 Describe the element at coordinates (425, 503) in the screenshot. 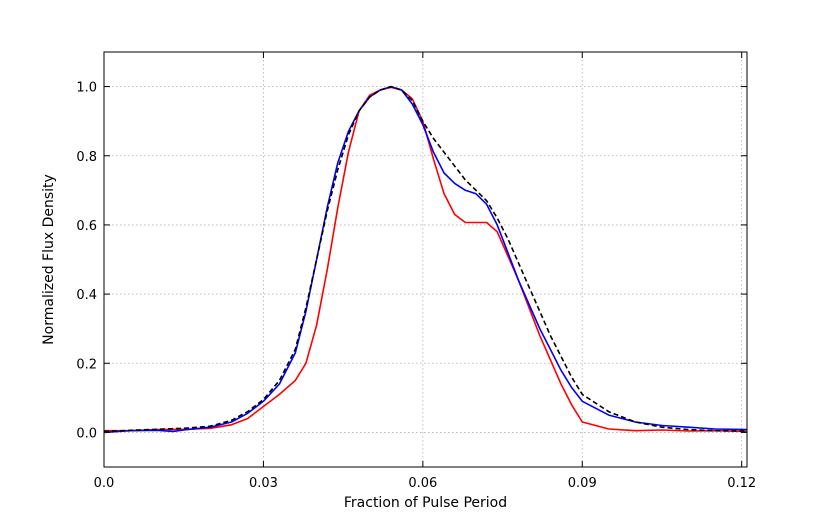

I see `x-axis-label: Fraction of Pulse Period` at that location.